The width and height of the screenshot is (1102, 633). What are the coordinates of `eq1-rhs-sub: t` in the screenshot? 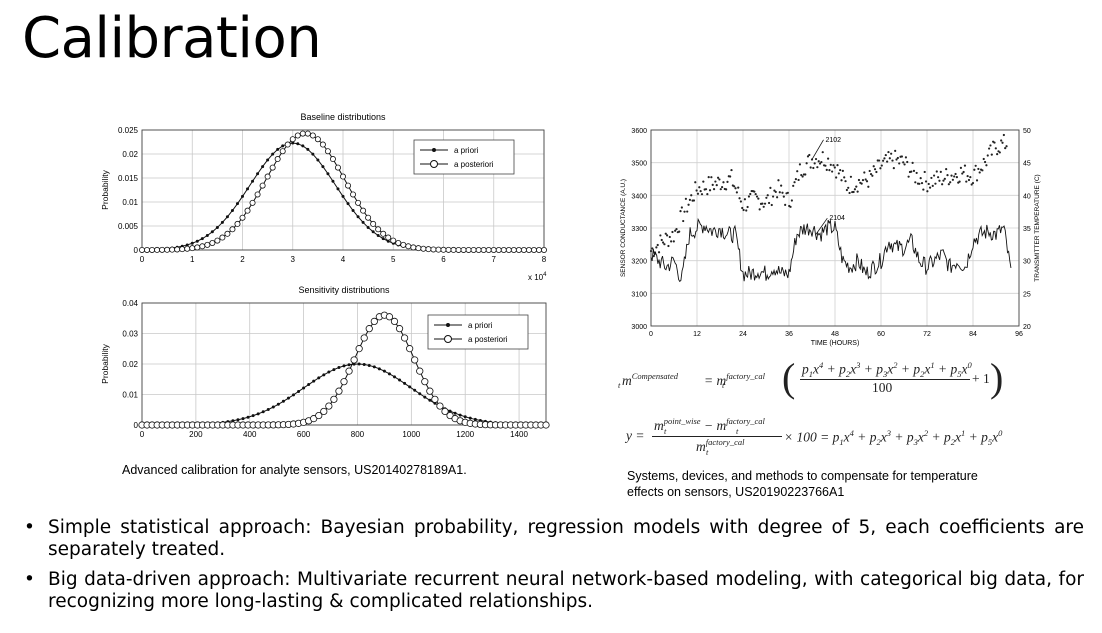 It's located at (723, 385).